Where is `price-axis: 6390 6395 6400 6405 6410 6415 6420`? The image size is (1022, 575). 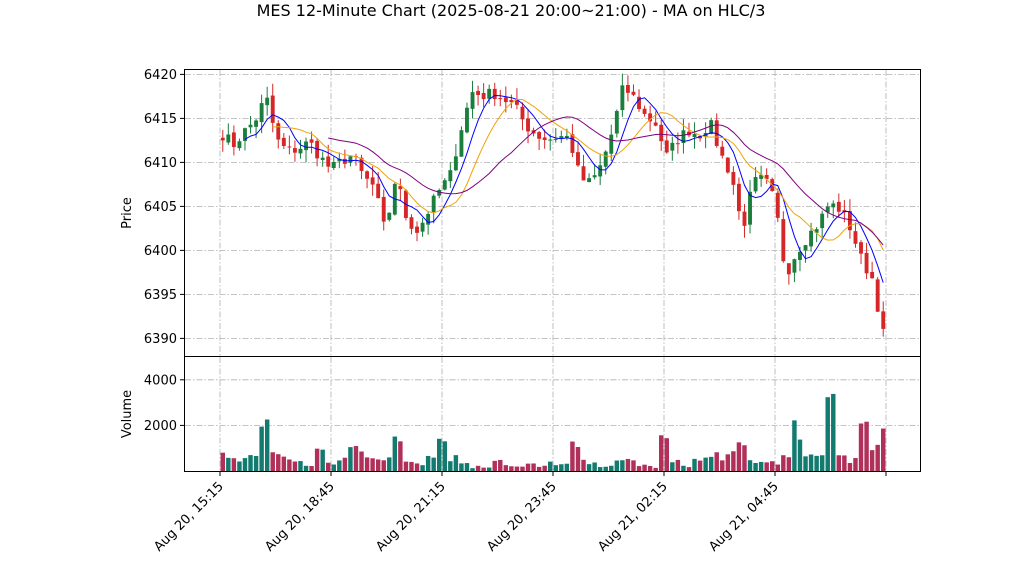
price-axis: 6390 6395 6400 6405 6410 6415 6420 is located at coordinates (164, 207).